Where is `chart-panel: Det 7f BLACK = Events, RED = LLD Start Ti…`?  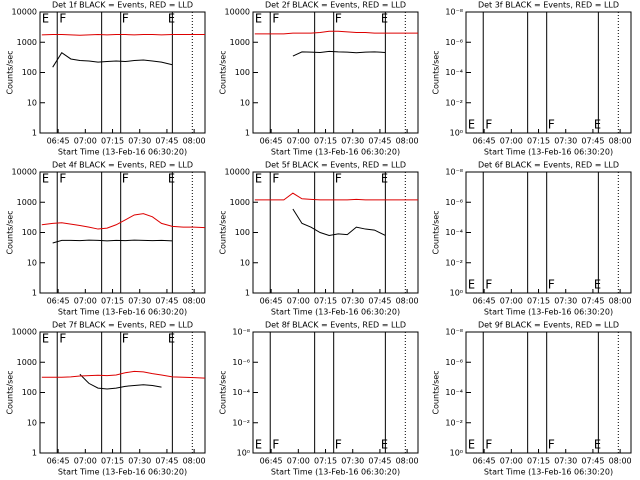 chart-panel: Det 7f BLACK = Events, RED = LLD Start Ti… is located at coordinates (106, 399).